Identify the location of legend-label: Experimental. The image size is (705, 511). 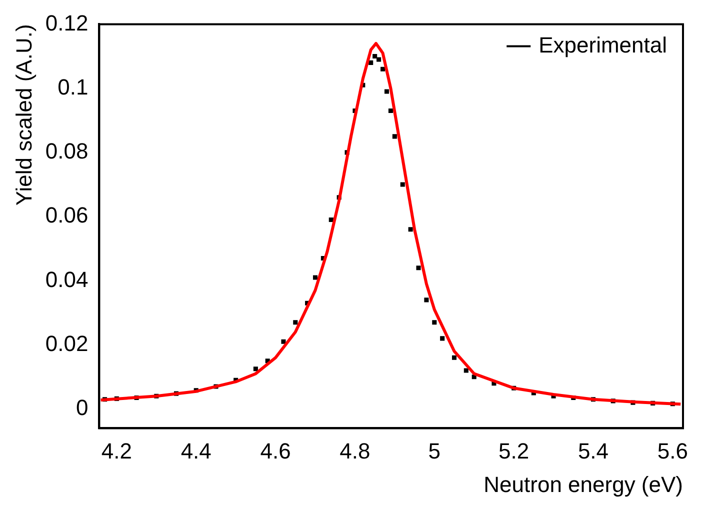
(602, 45).